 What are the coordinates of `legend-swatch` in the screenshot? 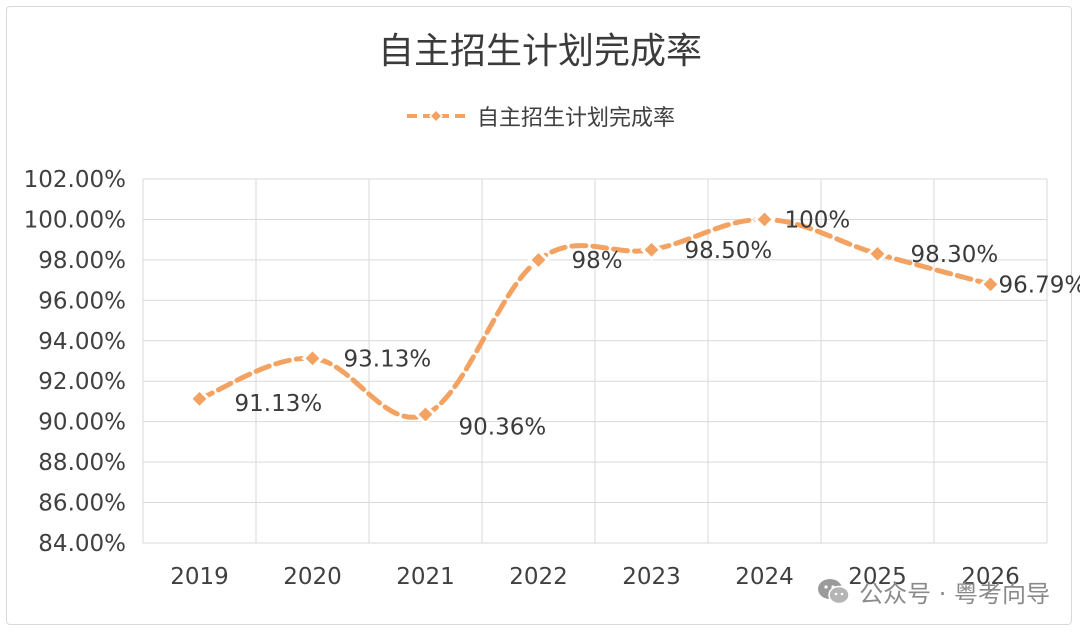 It's located at (435, 116).